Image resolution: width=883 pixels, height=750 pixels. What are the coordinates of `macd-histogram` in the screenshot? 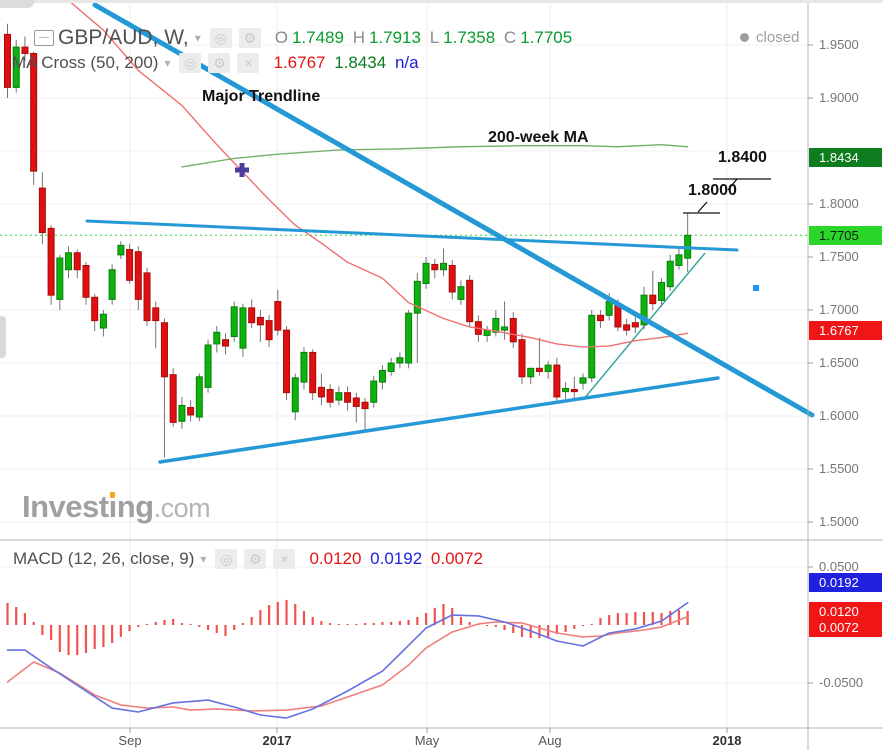 It's located at (347, 627).